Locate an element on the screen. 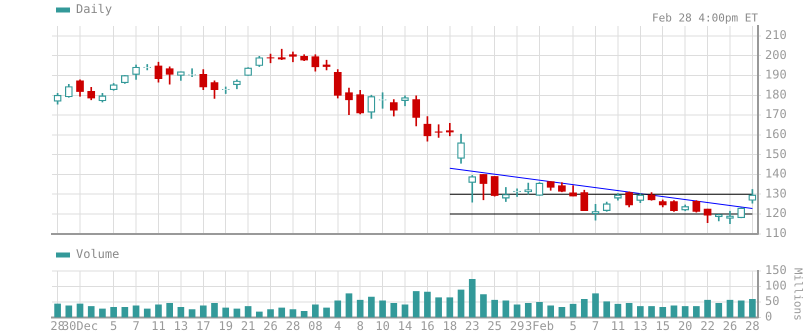 The image size is (804, 336). legend-label: Volume is located at coordinates (98, 254).